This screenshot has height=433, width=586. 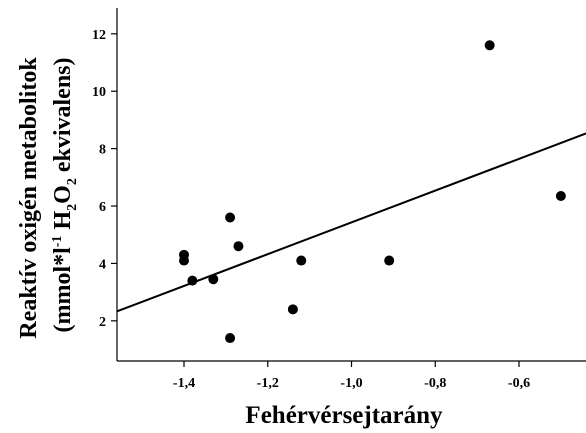 I want to click on x-tick-label: -1,2, so click(x=268, y=383).